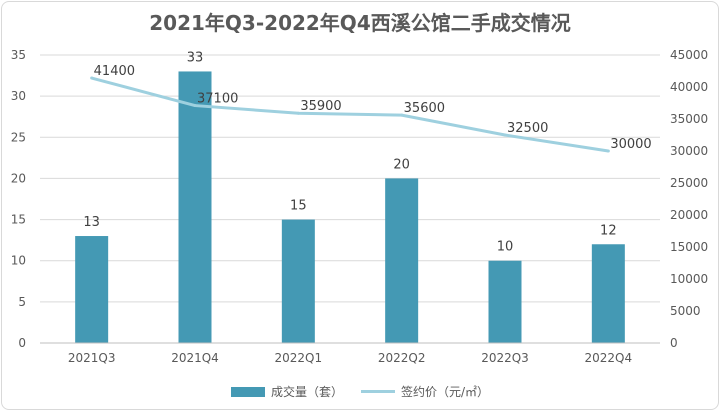 The width and height of the screenshot is (720, 411). What do you see at coordinates (299, 358) in the screenshot?
I see `x-tick-label: 2022Q1` at bounding box center [299, 358].